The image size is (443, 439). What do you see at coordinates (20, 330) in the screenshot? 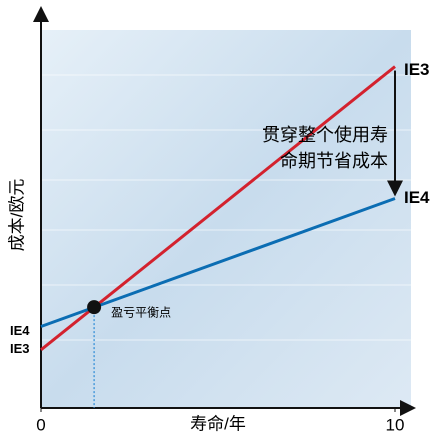
I see `series-label-left: IE4` at bounding box center [20, 330].